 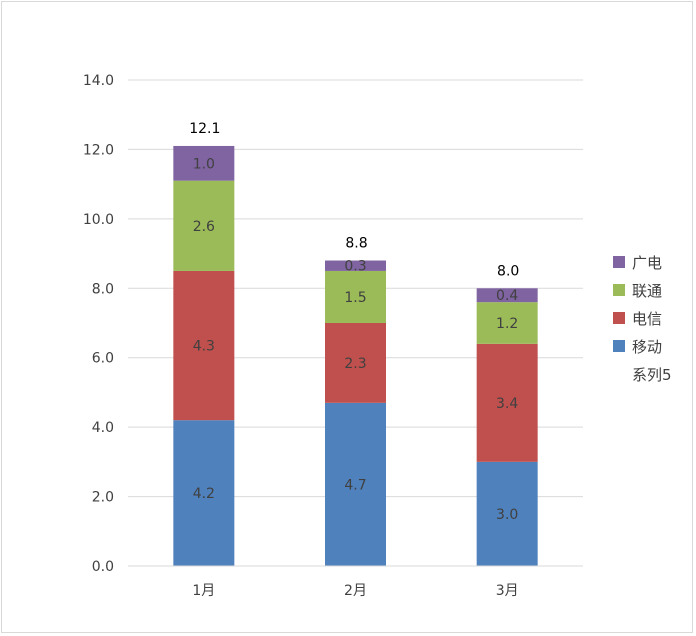 What do you see at coordinates (507, 591) in the screenshot?
I see `x-tick-label-2: 3月` at bounding box center [507, 591].